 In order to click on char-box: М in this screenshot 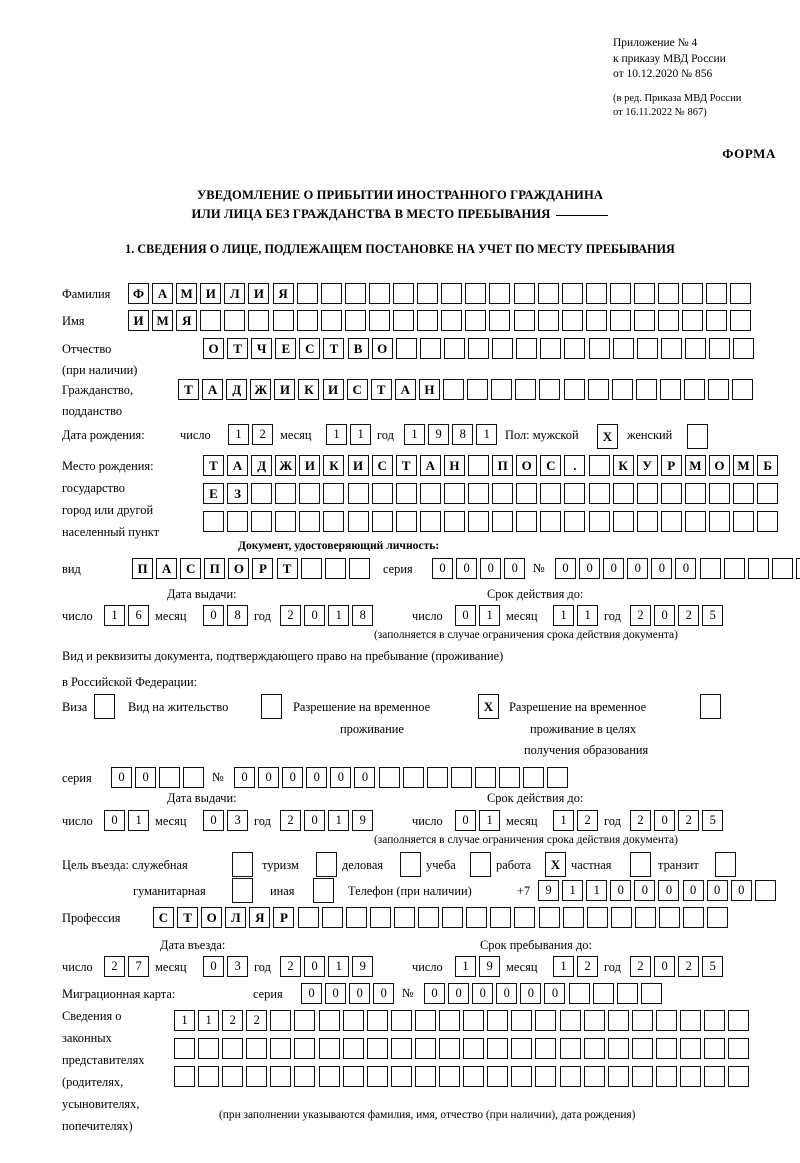, I will do `click(163, 320)`.